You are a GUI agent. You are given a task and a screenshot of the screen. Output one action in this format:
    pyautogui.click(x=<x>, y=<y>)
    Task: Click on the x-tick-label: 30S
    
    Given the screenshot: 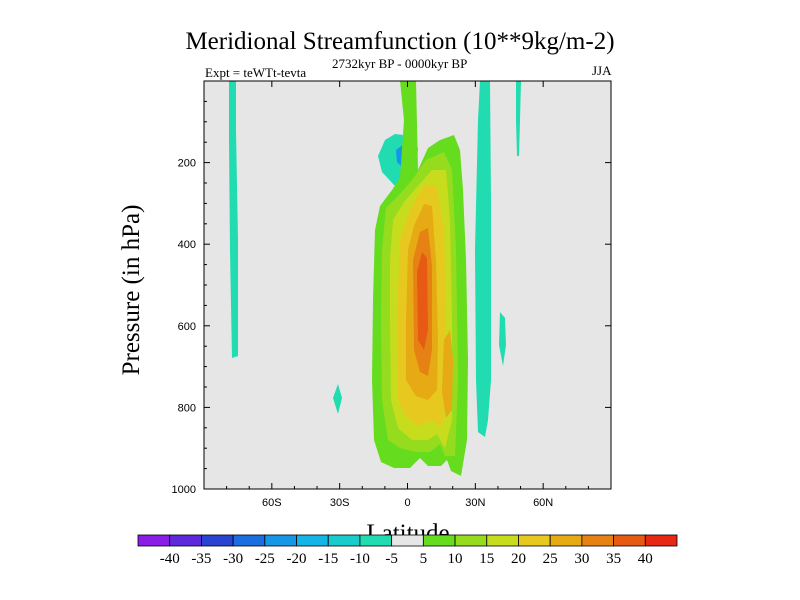 What is the action you would take?
    pyautogui.click(x=340, y=503)
    